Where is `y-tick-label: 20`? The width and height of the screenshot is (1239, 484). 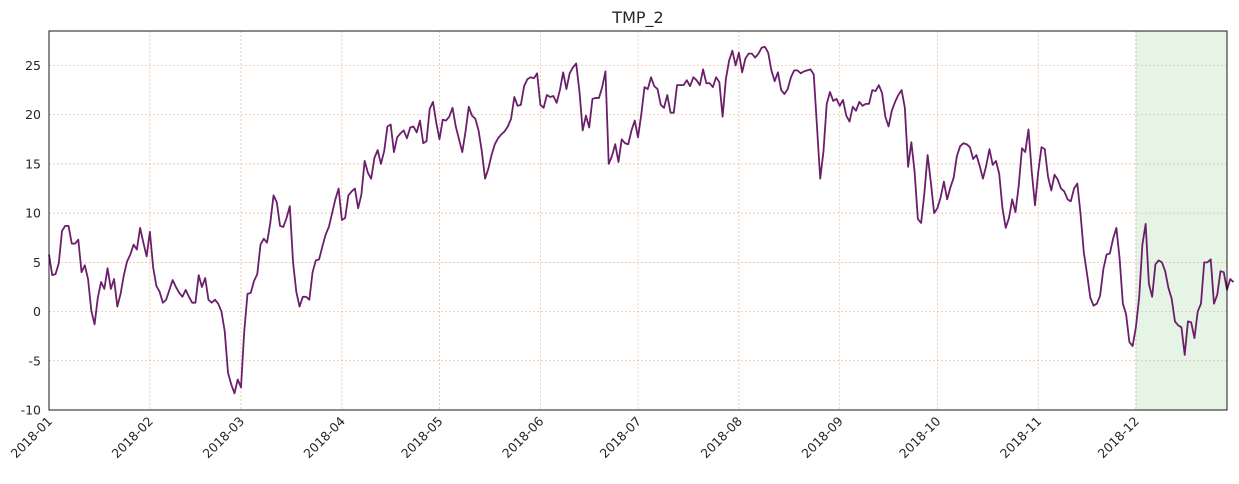 y-tick-label: 20 is located at coordinates (33, 114).